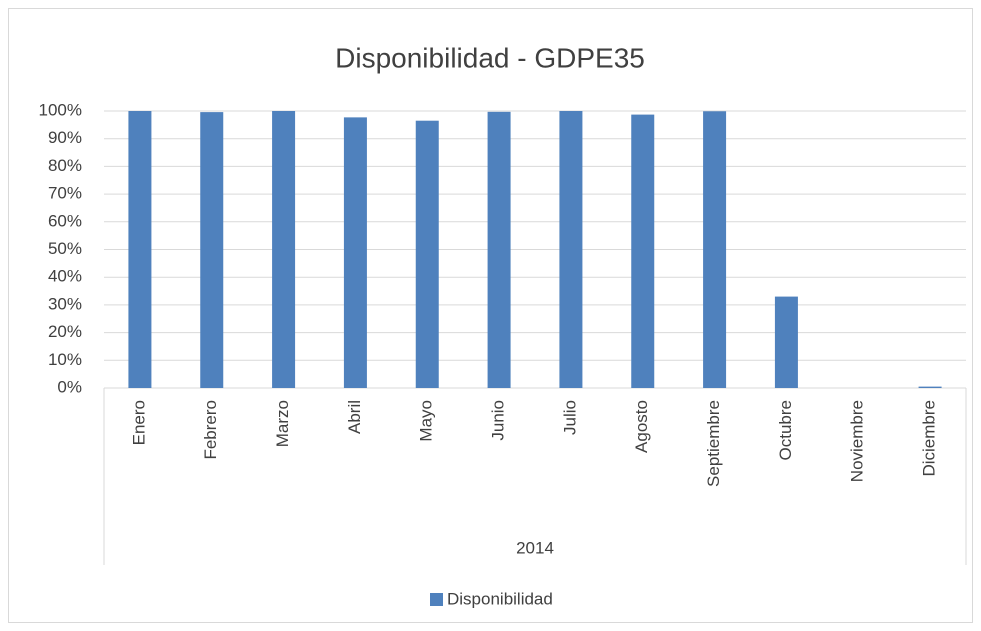  What do you see at coordinates (490, 57) in the screenshot?
I see `chart-title: Disponibilidad - GDPE35` at bounding box center [490, 57].